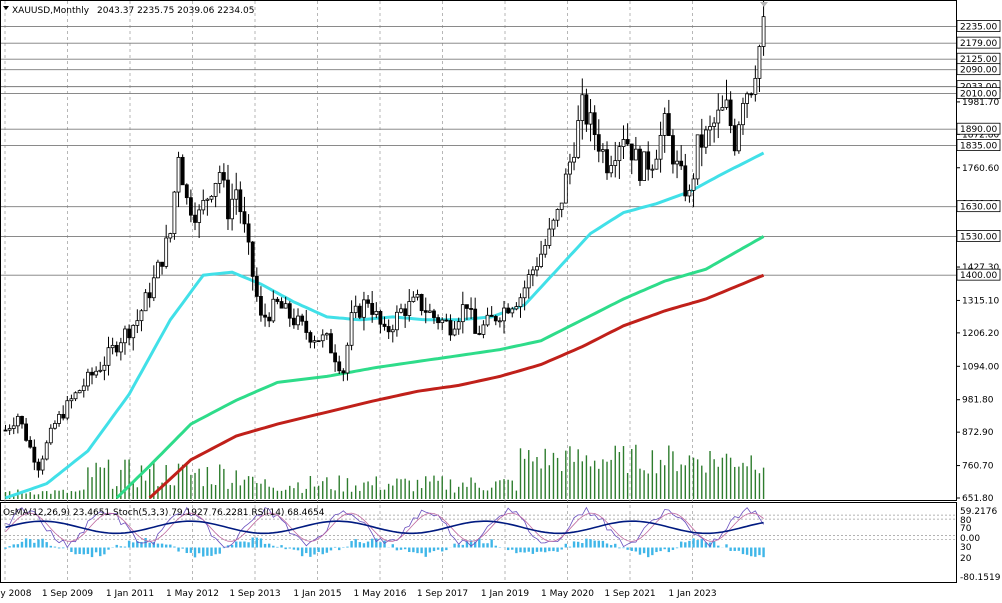 Image resolution: width=1002 pixels, height=603 pixels. What do you see at coordinates (978, 147) in the screenshot?
I see `level-label: 1835.00` at bounding box center [978, 147].